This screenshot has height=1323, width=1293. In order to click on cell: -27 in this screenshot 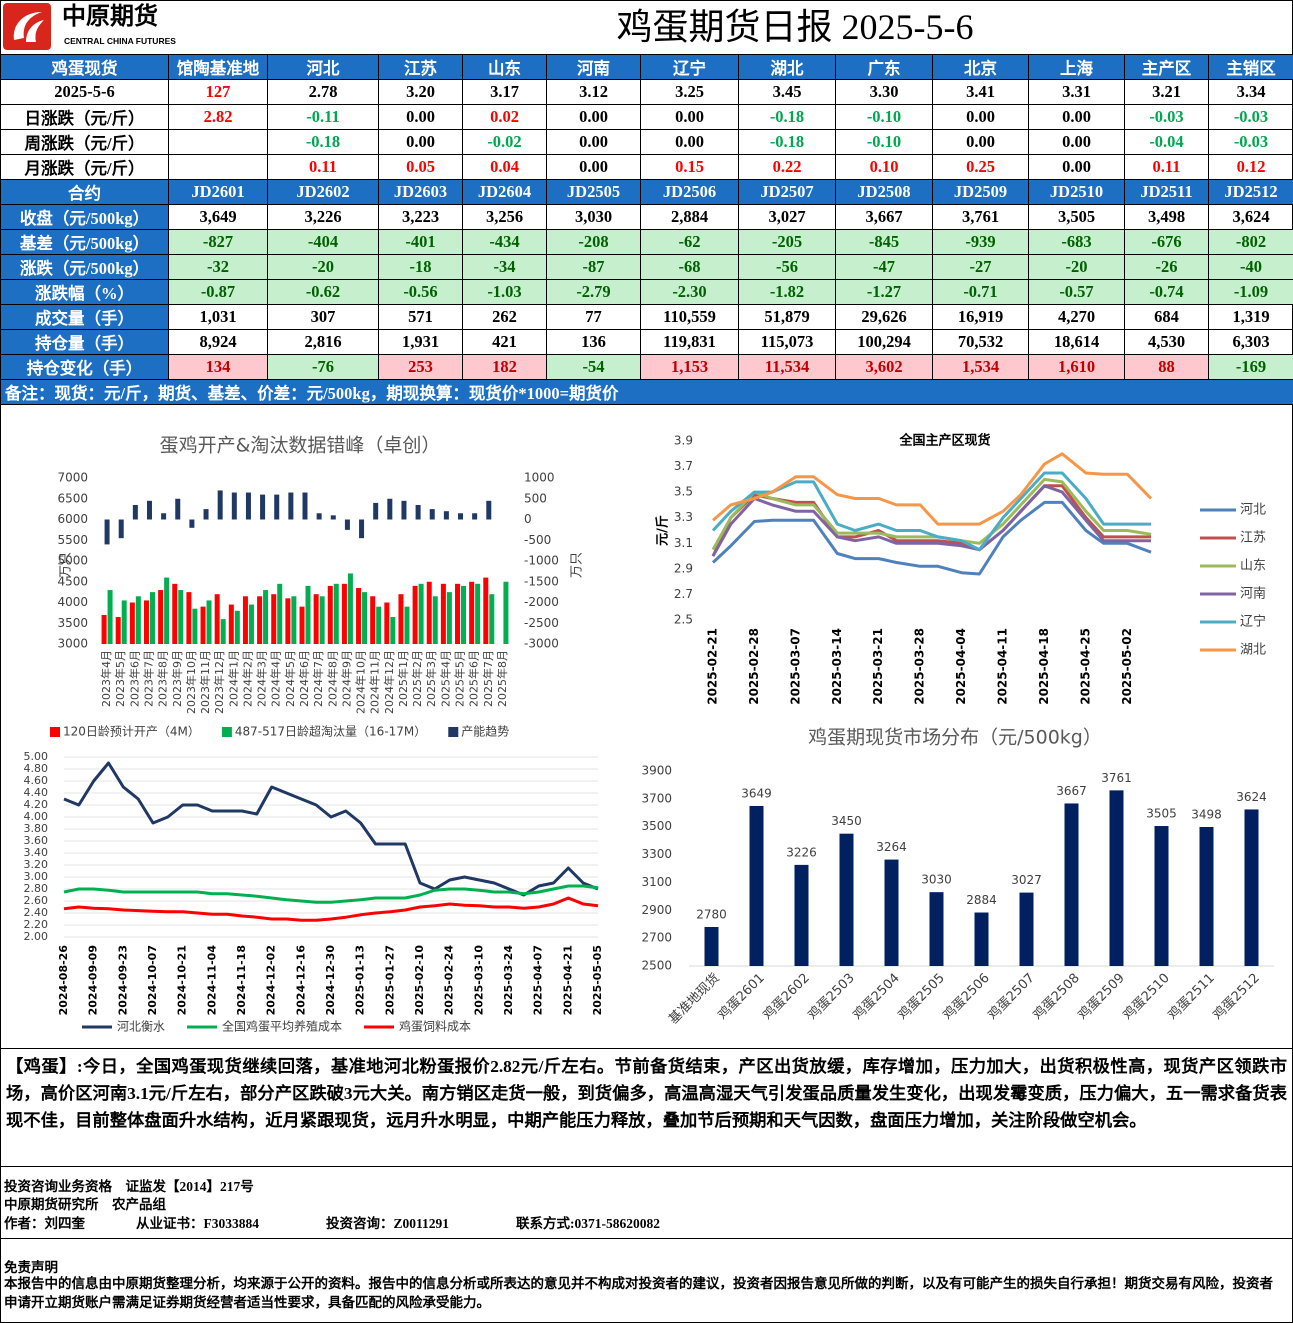, I will do `click(980, 267)`.